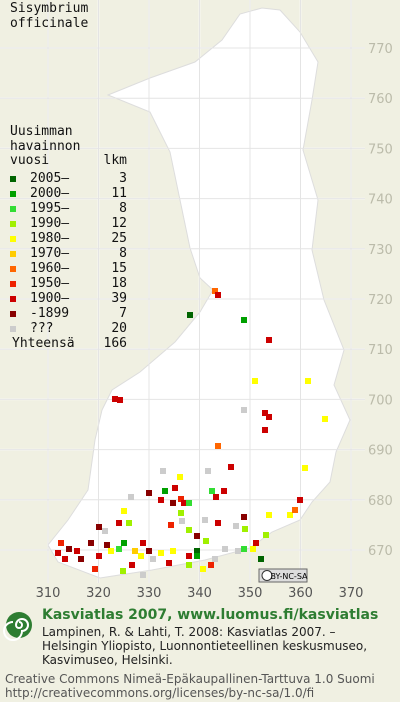 This screenshot has height=702, width=400. Describe the element at coordinates (41, 328) in the screenshot. I see `legend-label: ???` at that location.